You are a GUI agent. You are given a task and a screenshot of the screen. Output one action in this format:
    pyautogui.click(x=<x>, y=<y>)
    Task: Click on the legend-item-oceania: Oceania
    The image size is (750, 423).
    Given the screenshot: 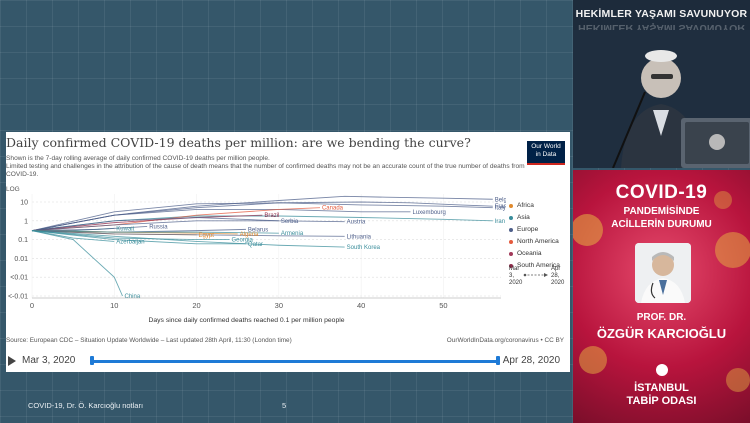 What is the action you would take?
    pyautogui.click(x=540, y=254)
    